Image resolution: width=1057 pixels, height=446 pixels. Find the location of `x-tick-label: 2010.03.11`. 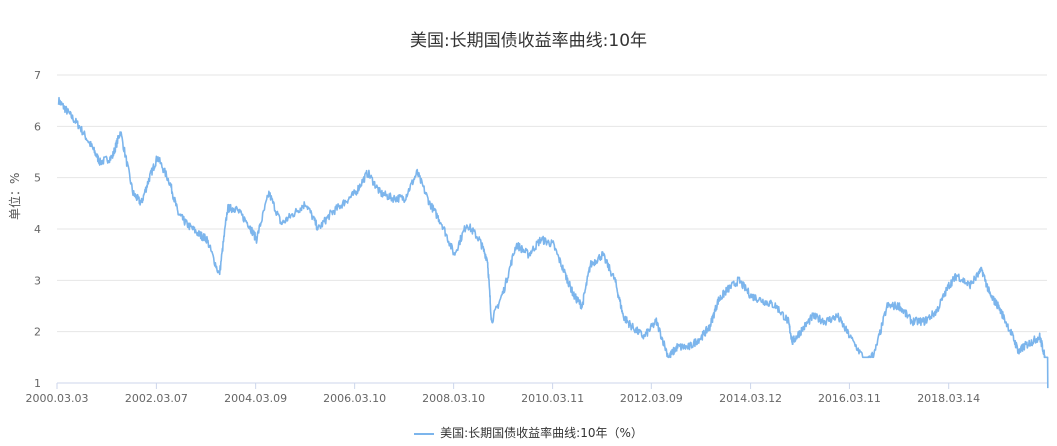

x-tick-label: 2010.03.11 is located at coordinates (552, 398).